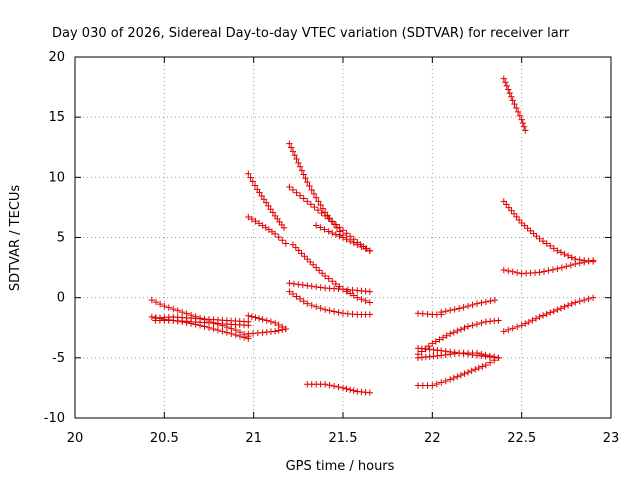  I want to click on y-tick-label: 15, so click(56, 117).